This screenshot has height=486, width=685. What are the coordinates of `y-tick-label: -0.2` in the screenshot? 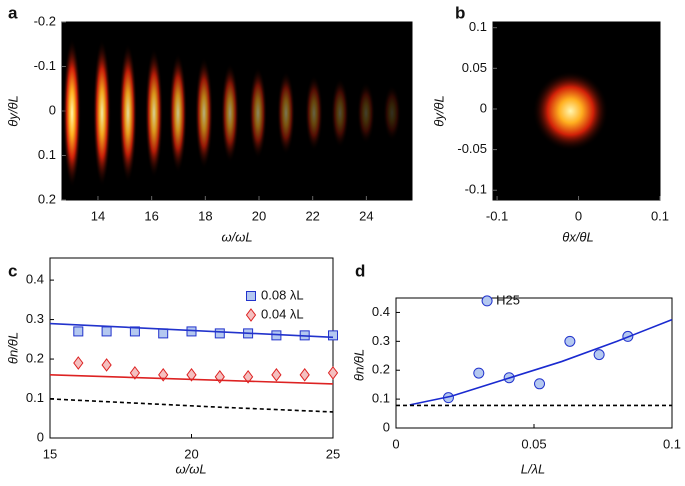 It's located at (45, 20).